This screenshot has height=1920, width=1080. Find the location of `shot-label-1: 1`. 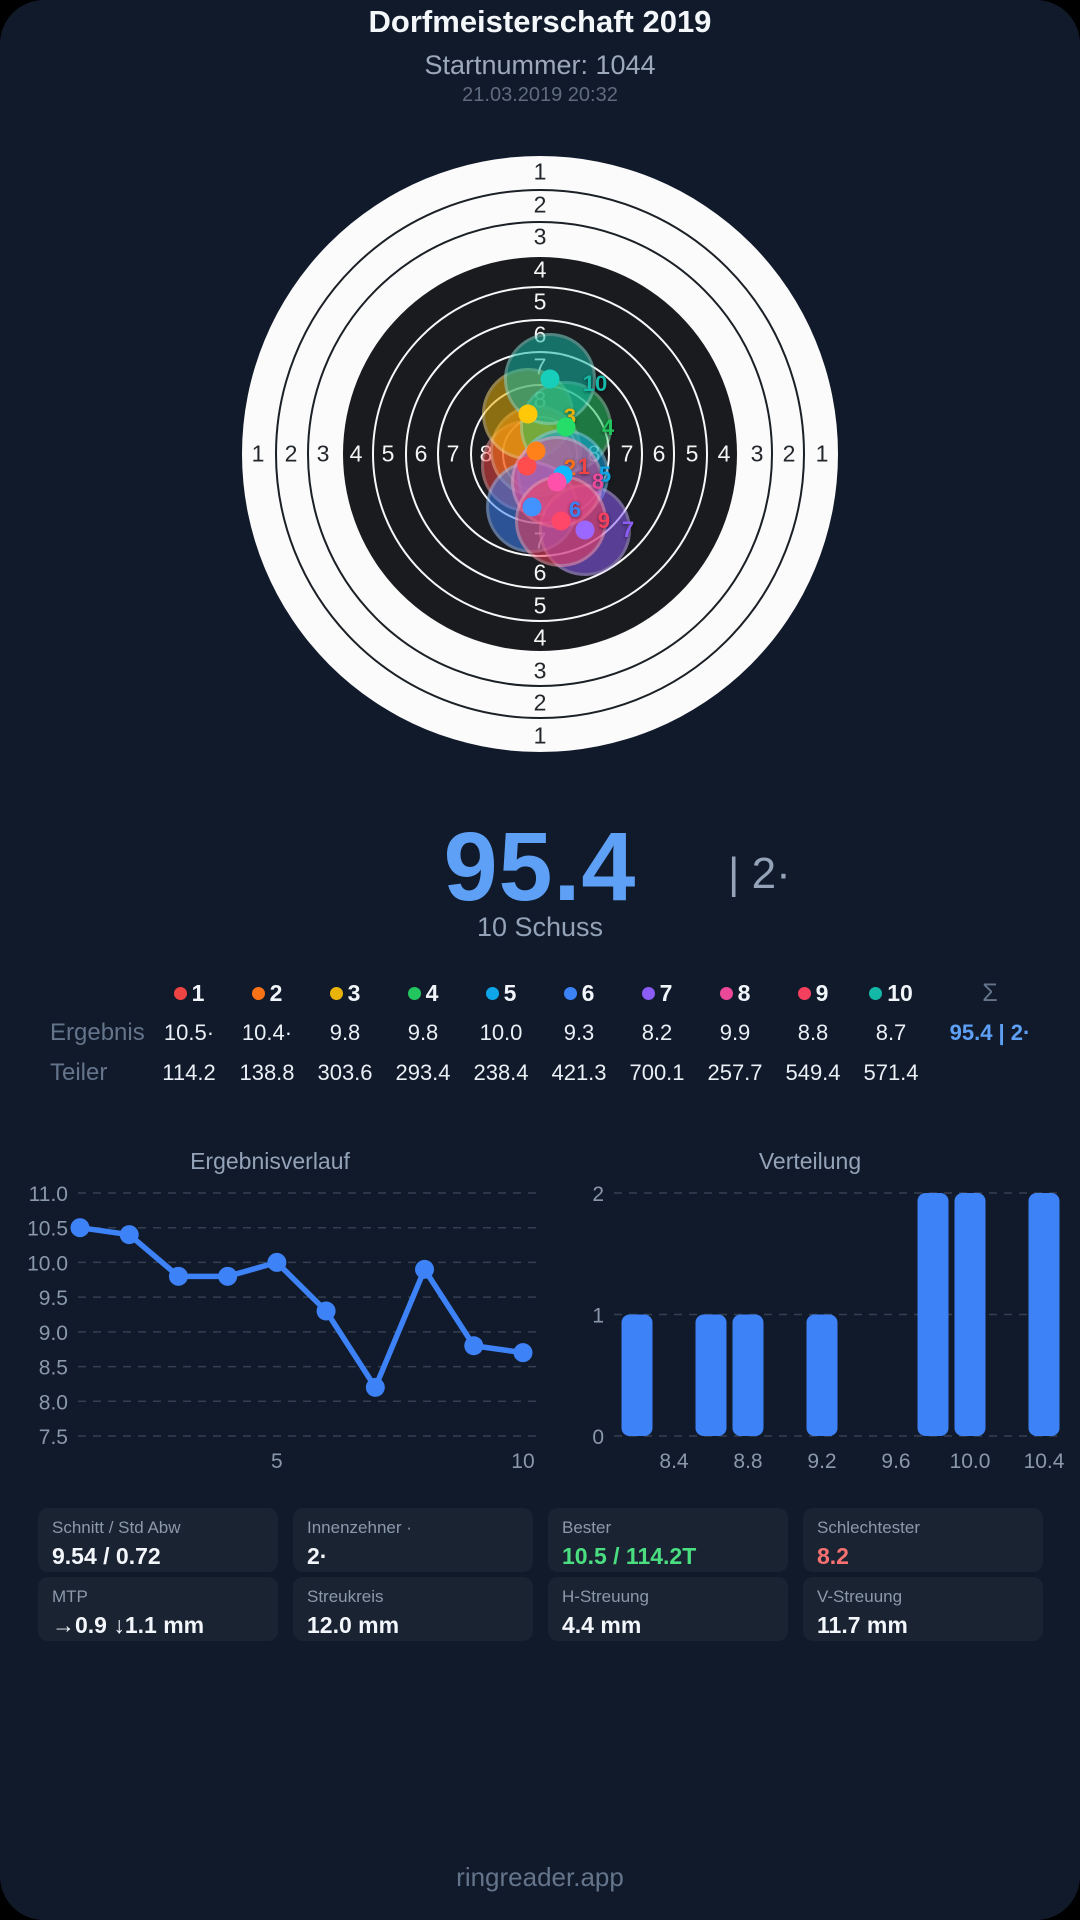

shot-label-1: 1 is located at coordinates (584, 466).